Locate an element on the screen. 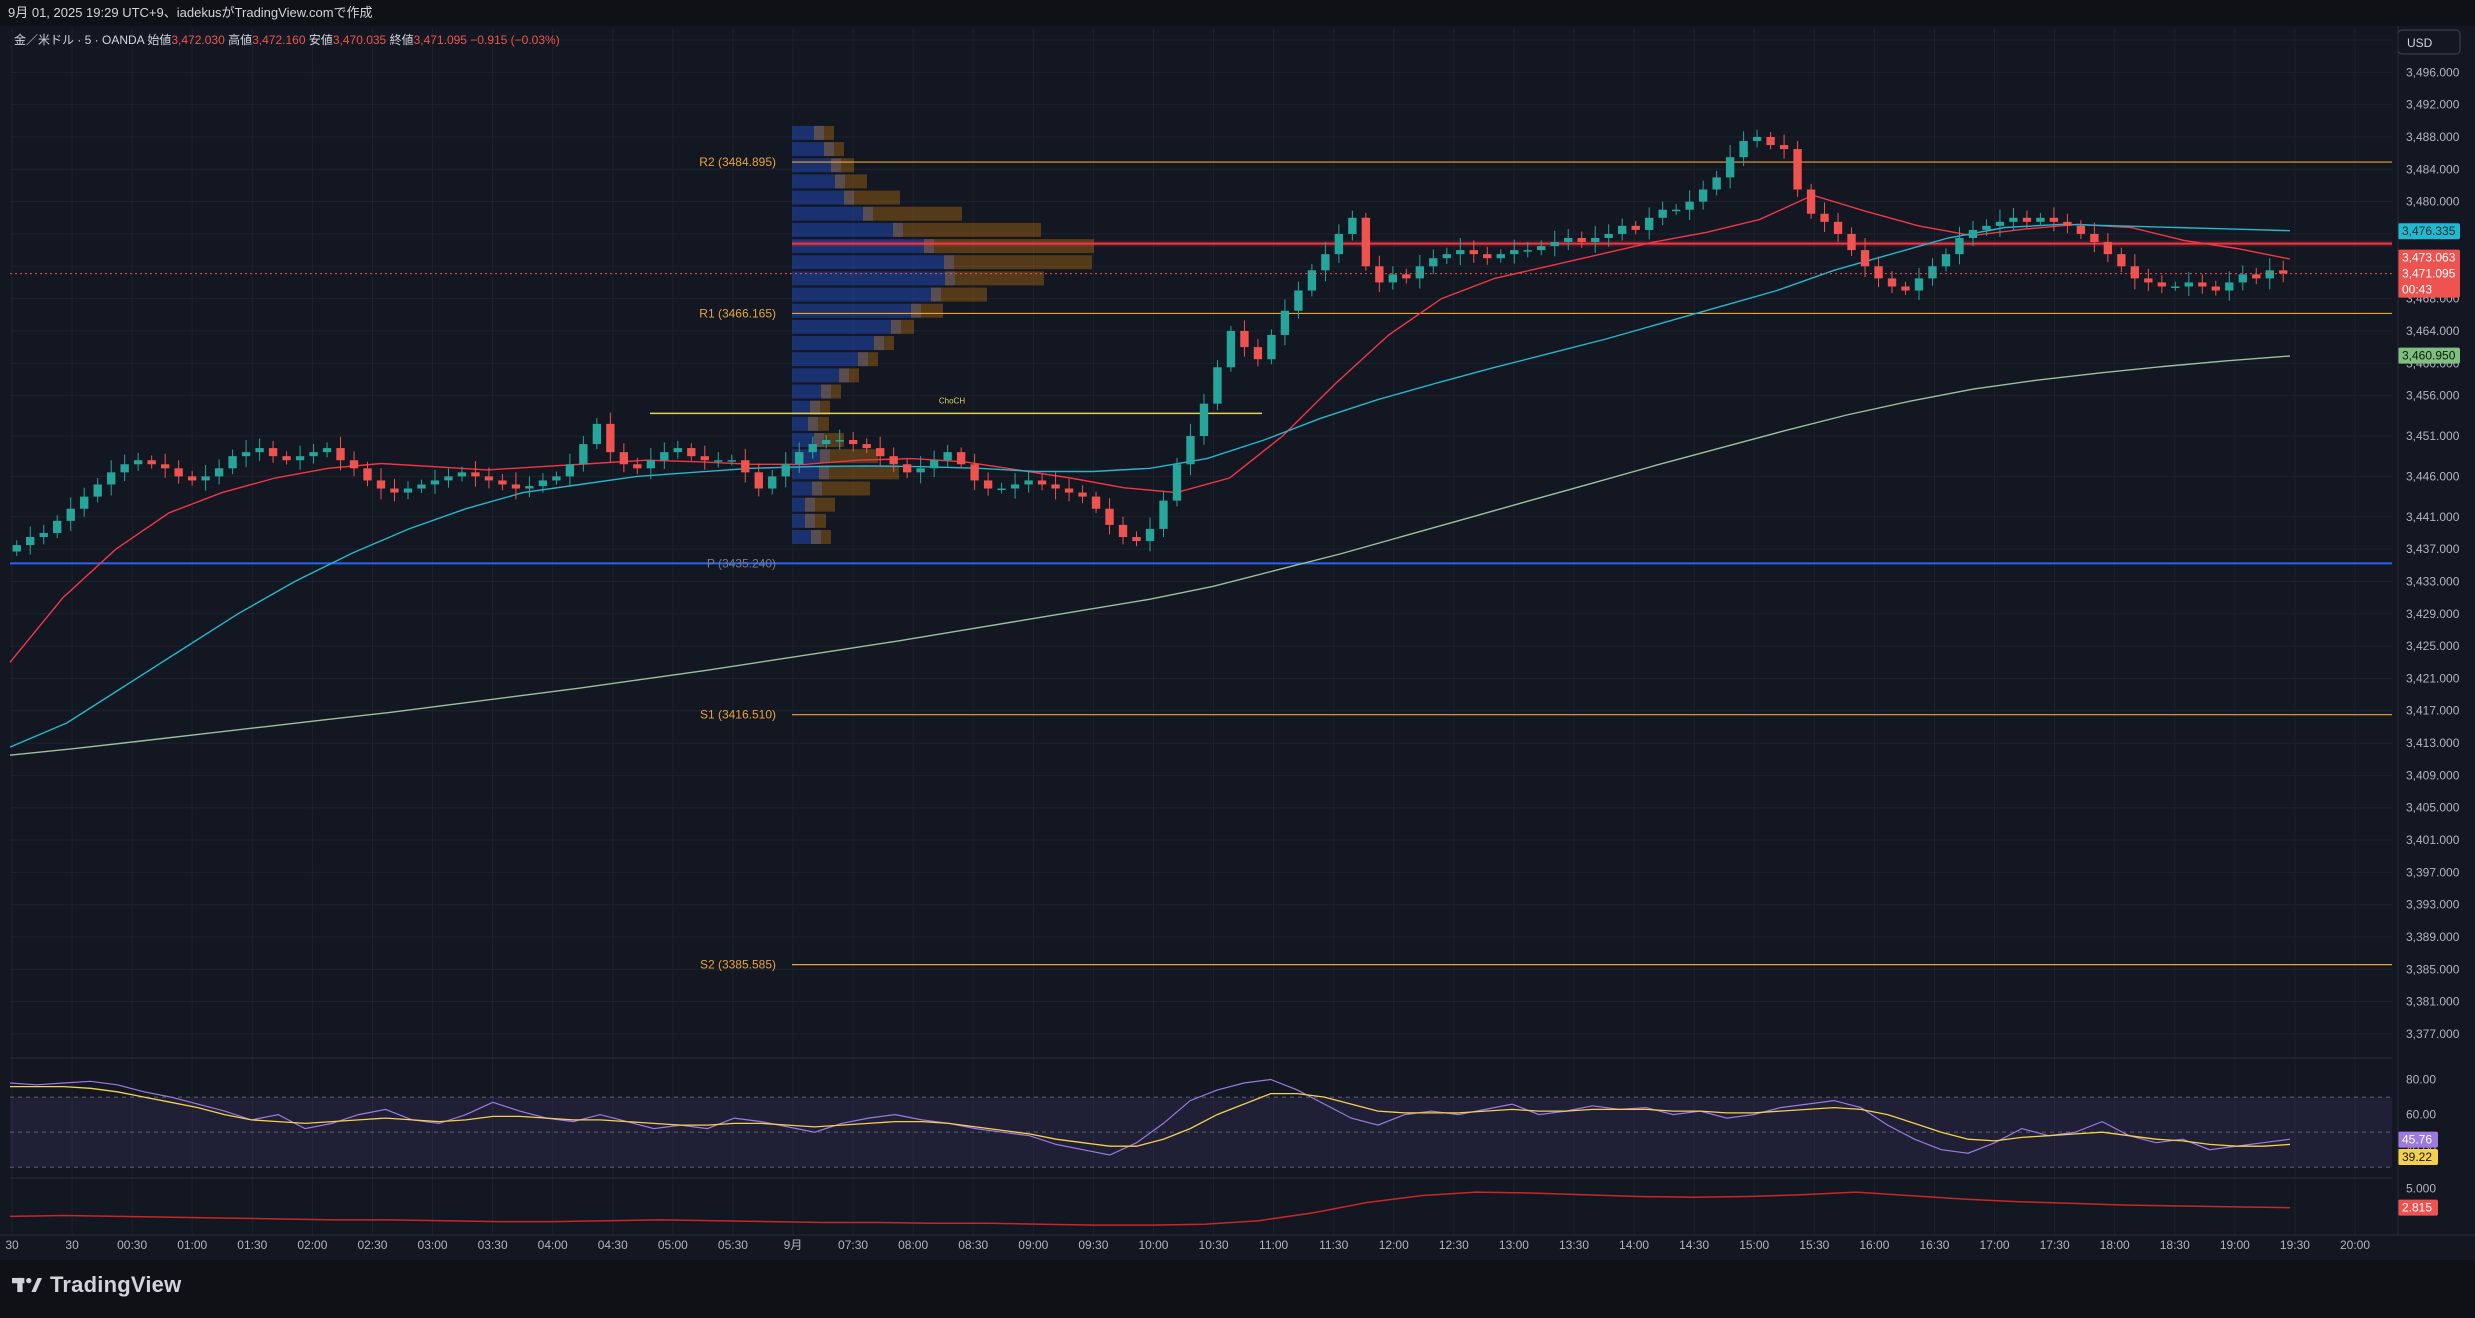 The width and height of the screenshot is (2475, 1318). price-tick-label: 3,437.000 is located at coordinates (2433, 549).